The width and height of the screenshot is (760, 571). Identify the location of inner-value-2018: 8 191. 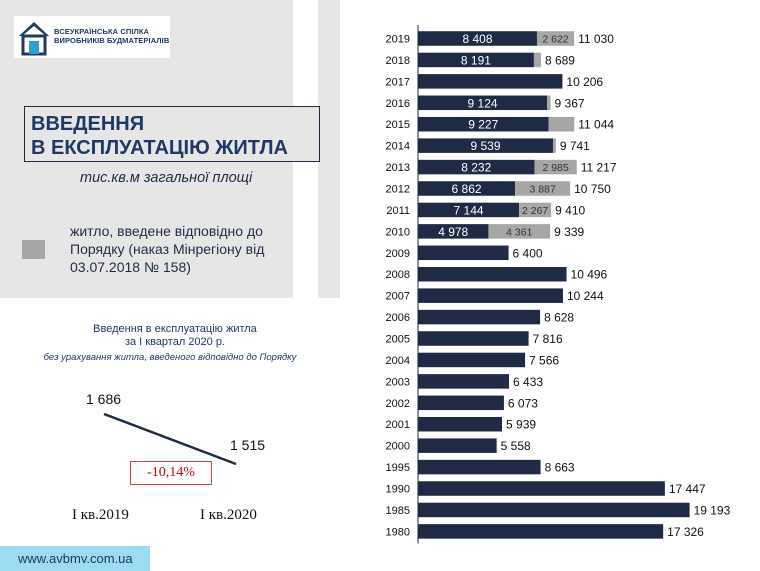
(476, 60).